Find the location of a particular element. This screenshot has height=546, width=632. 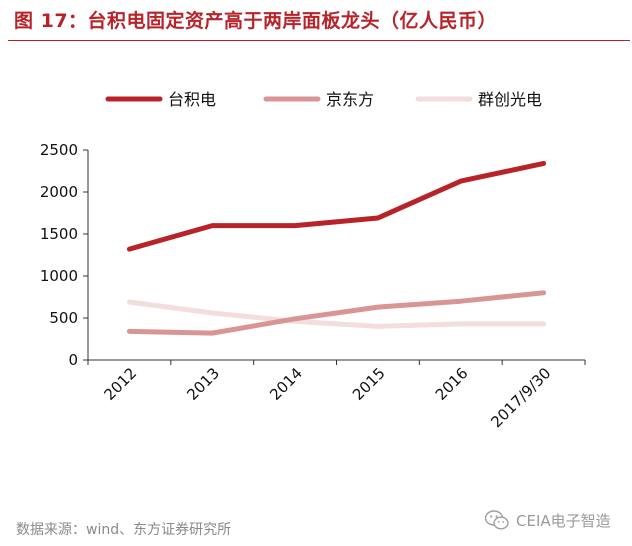

y-tick-label: 0 is located at coordinates (73, 360).